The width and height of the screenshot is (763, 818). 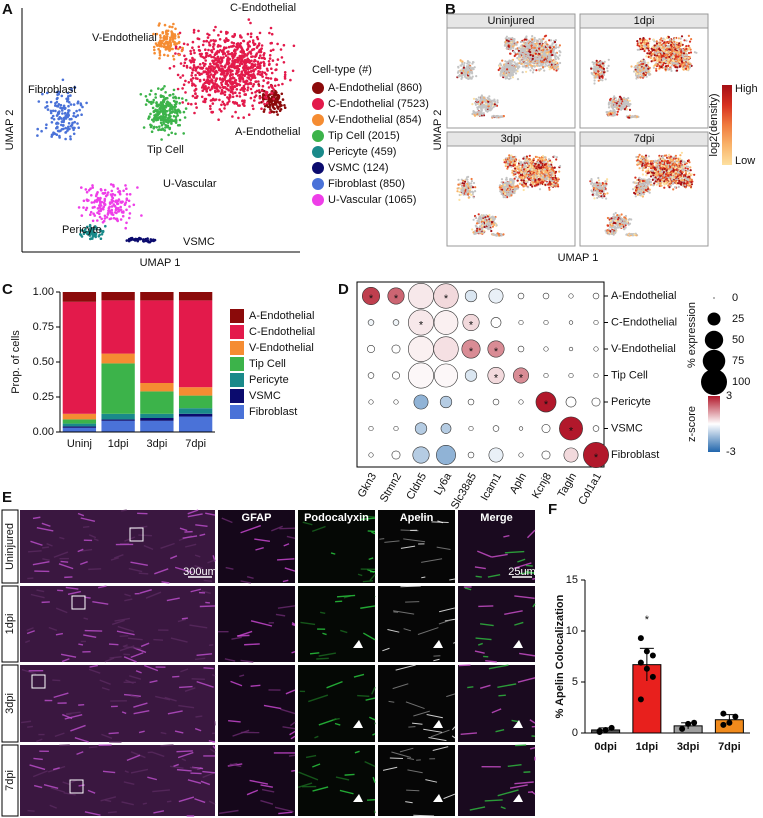 I want to click on legend-dot, so click(x=318, y=136).